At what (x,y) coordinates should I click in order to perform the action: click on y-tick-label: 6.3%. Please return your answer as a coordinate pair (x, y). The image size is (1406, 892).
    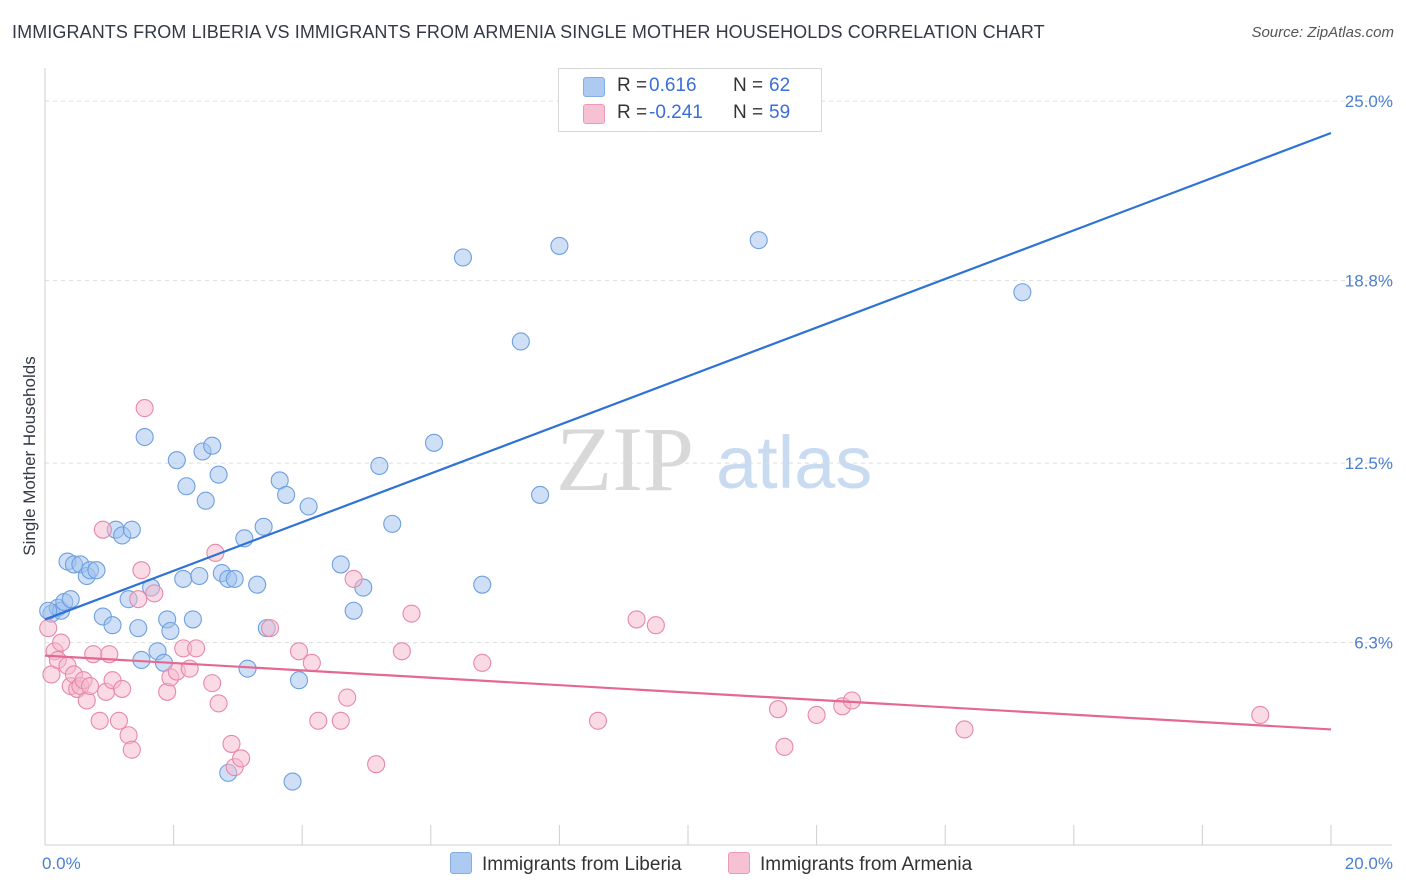
    Looking at the image, I should click on (1373, 643).